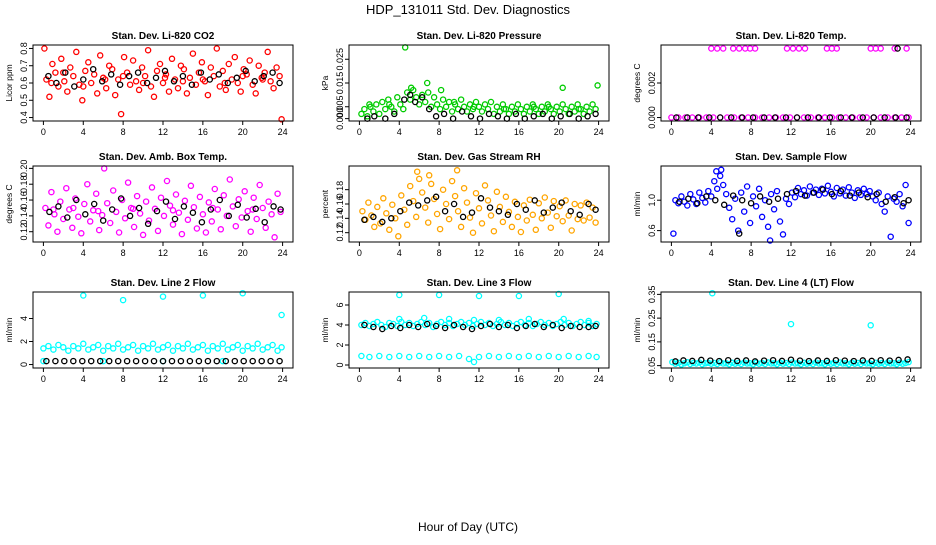 Image resolution: width=936 pixels, height=545 pixels. I want to click on panel-title: Stan. Dev. Sample Flow, so click(791, 157).